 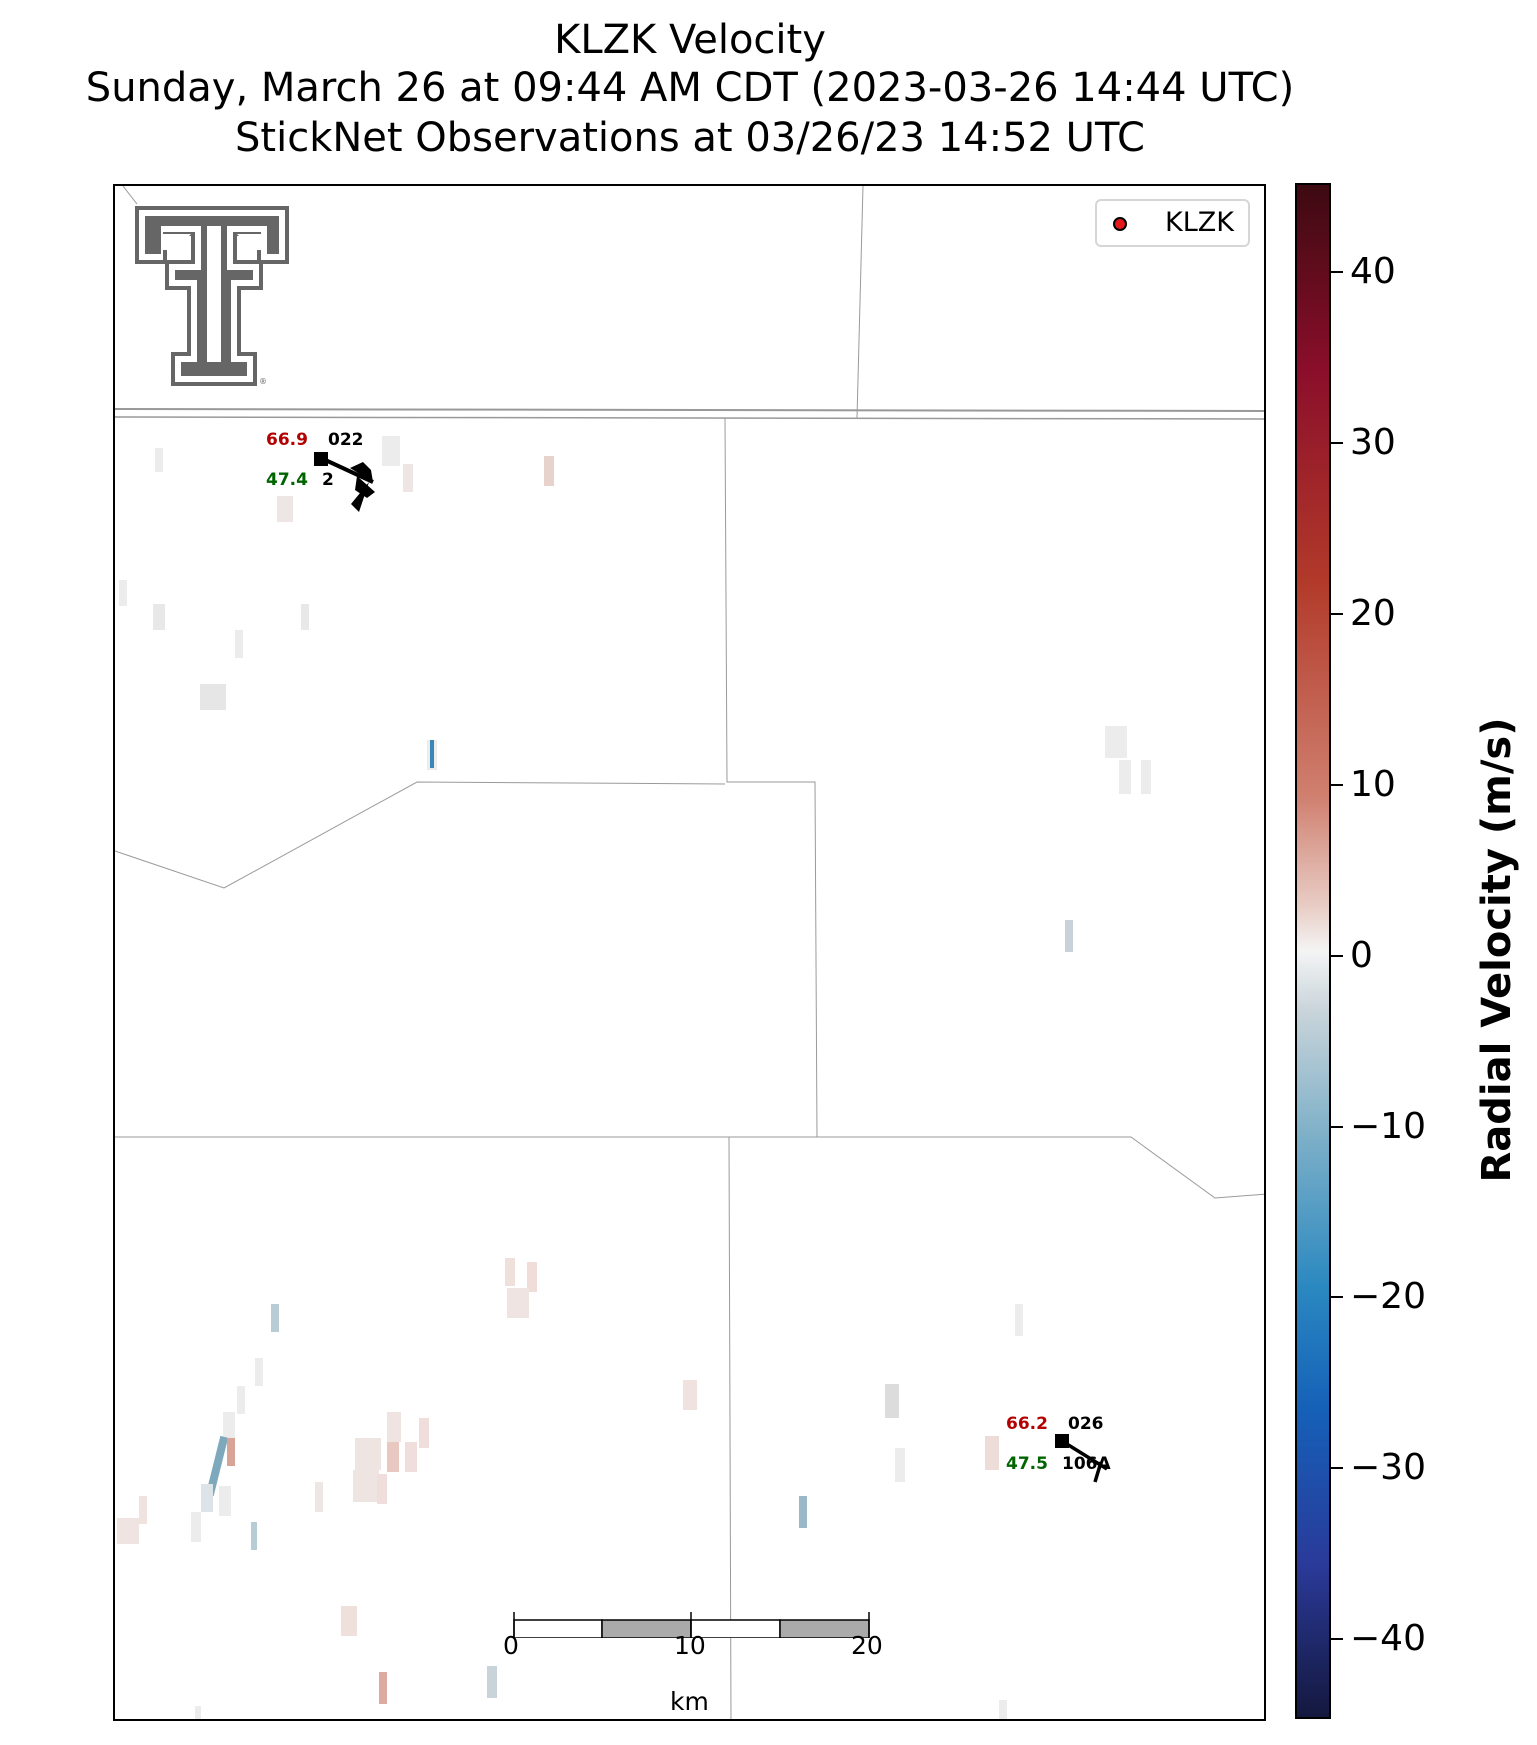 What do you see at coordinates (691, 1625) in the screenshot?
I see `scale-bar` at bounding box center [691, 1625].